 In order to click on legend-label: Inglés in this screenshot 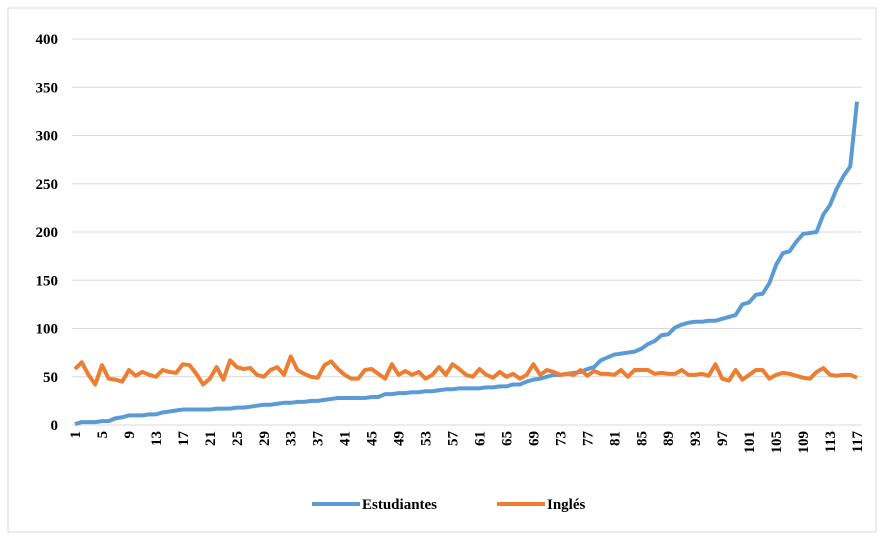, I will do `click(566, 505)`.